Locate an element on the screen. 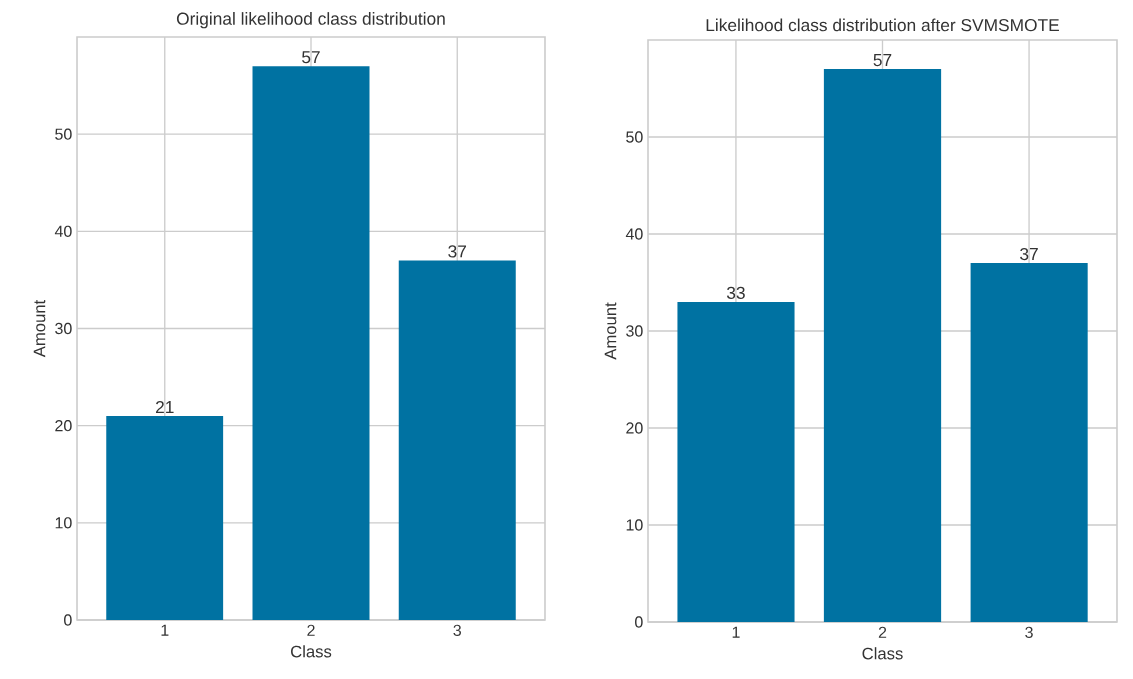 This screenshot has width=1133, height=679. data-label: 21 is located at coordinates (165, 407).